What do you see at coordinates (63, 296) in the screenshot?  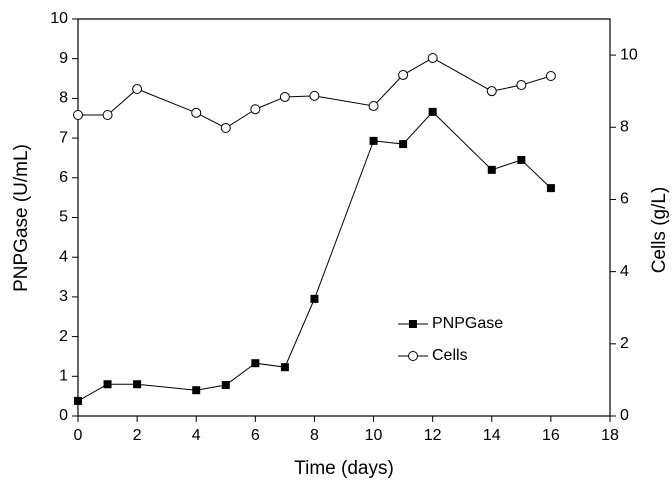 I see `y-tick-label: 3` at bounding box center [63, 296].